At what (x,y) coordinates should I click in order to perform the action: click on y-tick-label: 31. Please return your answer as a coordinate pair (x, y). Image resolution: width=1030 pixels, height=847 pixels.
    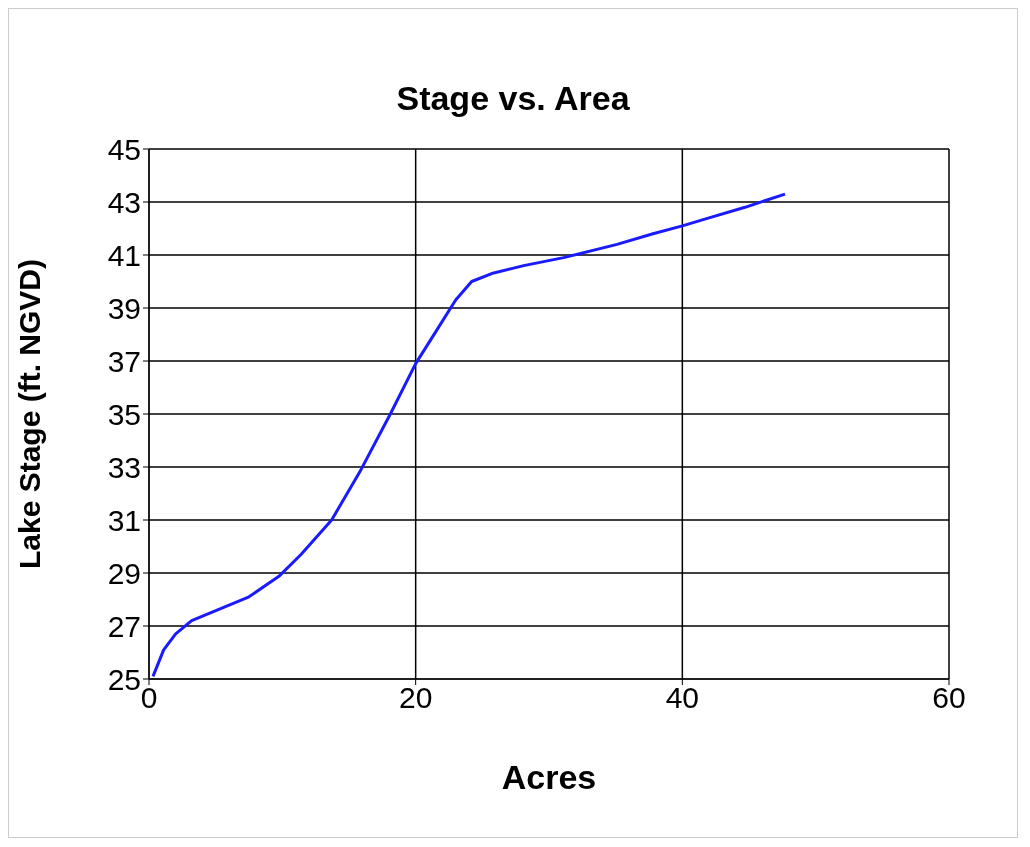
    Looking at the image, I should click on (124, 520).